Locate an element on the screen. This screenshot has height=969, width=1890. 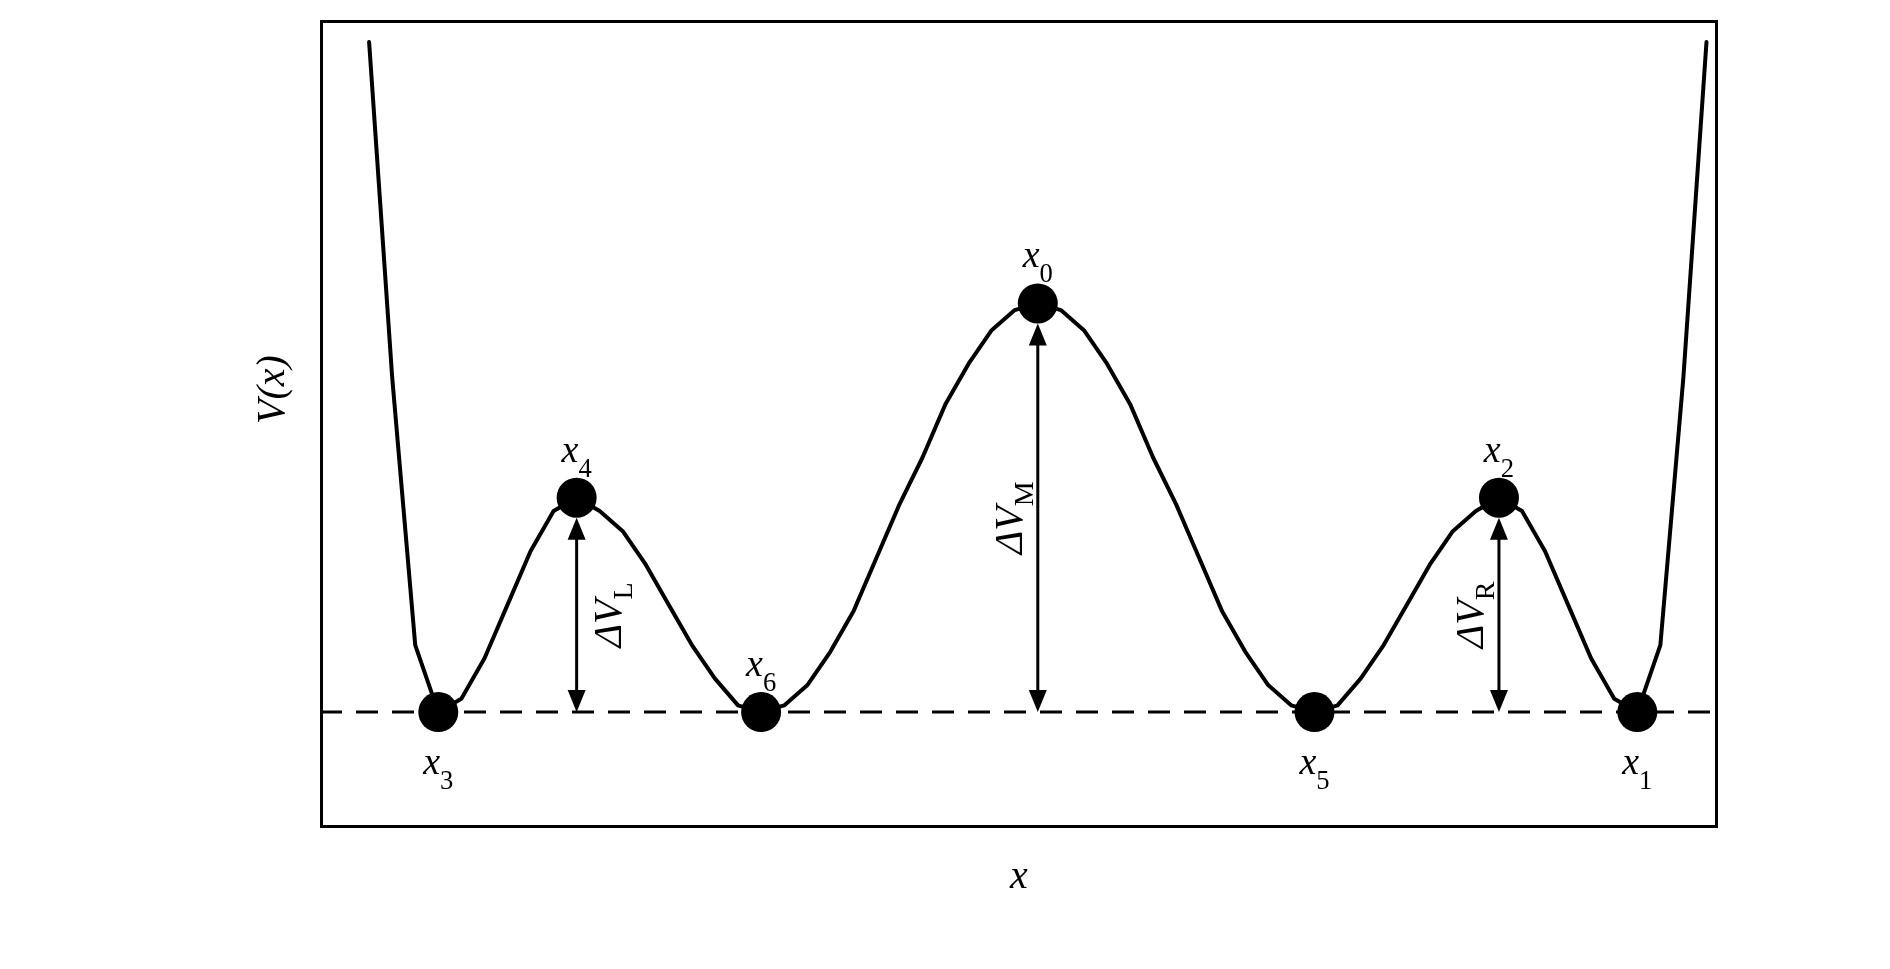
annotation: x$_{5}$ is located at coordinates (1314, 768).